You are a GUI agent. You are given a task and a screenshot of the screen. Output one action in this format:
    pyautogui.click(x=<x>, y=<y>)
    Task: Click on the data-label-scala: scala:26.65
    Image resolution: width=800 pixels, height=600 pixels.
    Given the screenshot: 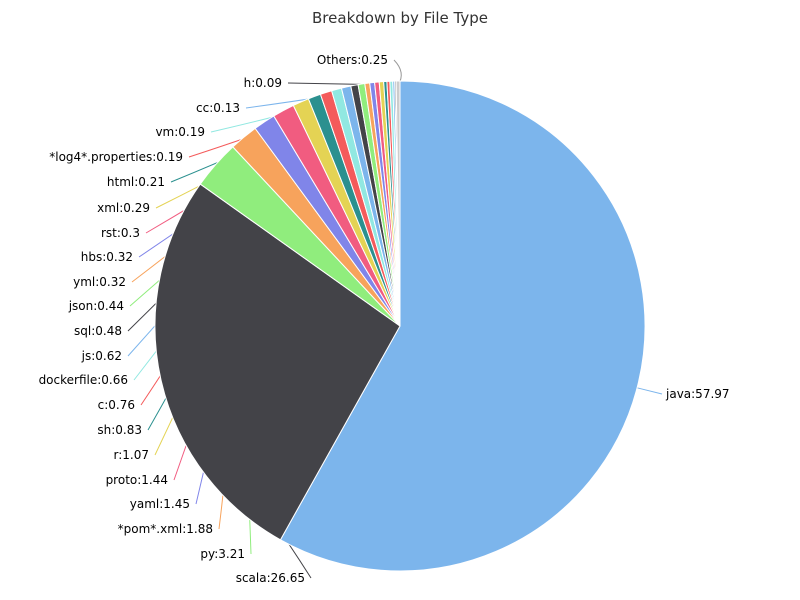 What is the action you would take?
    pyautogui.click(x=270, y=578)
    